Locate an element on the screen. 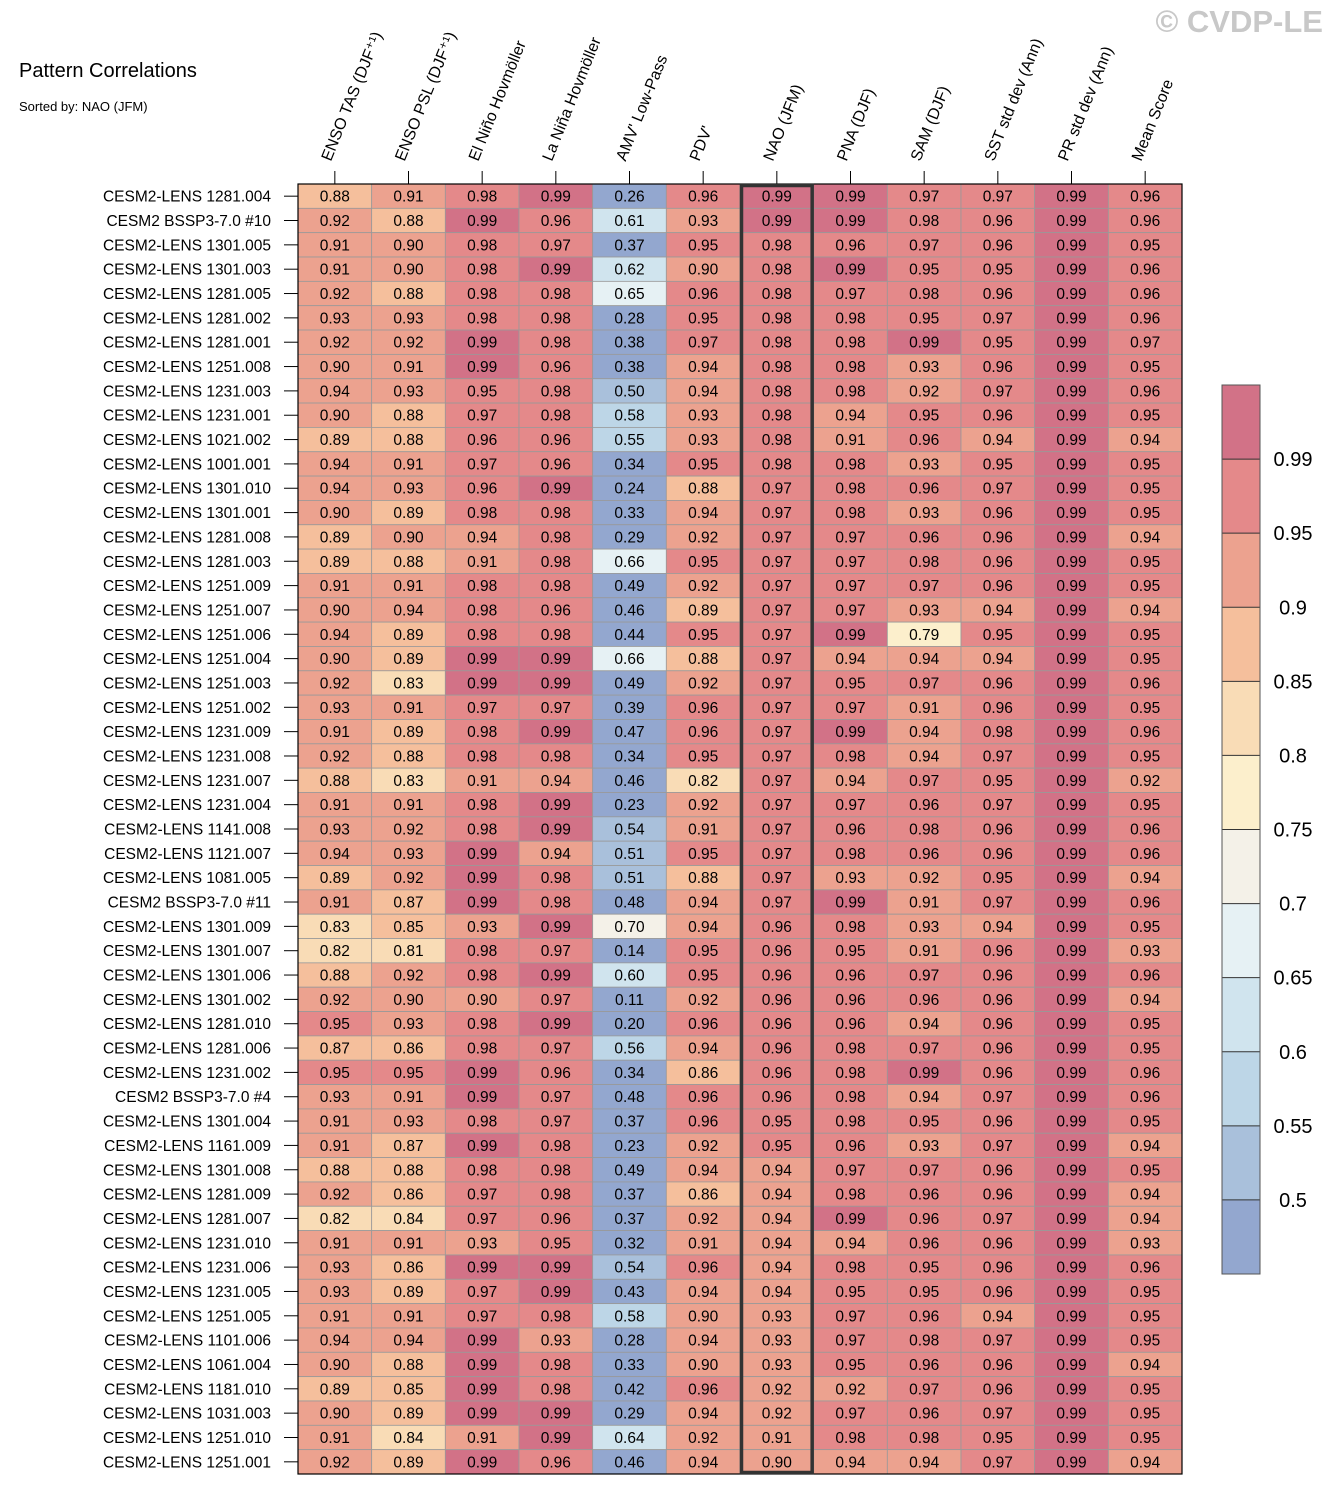  colorbar-segment is located at coordinates (1241, 644).